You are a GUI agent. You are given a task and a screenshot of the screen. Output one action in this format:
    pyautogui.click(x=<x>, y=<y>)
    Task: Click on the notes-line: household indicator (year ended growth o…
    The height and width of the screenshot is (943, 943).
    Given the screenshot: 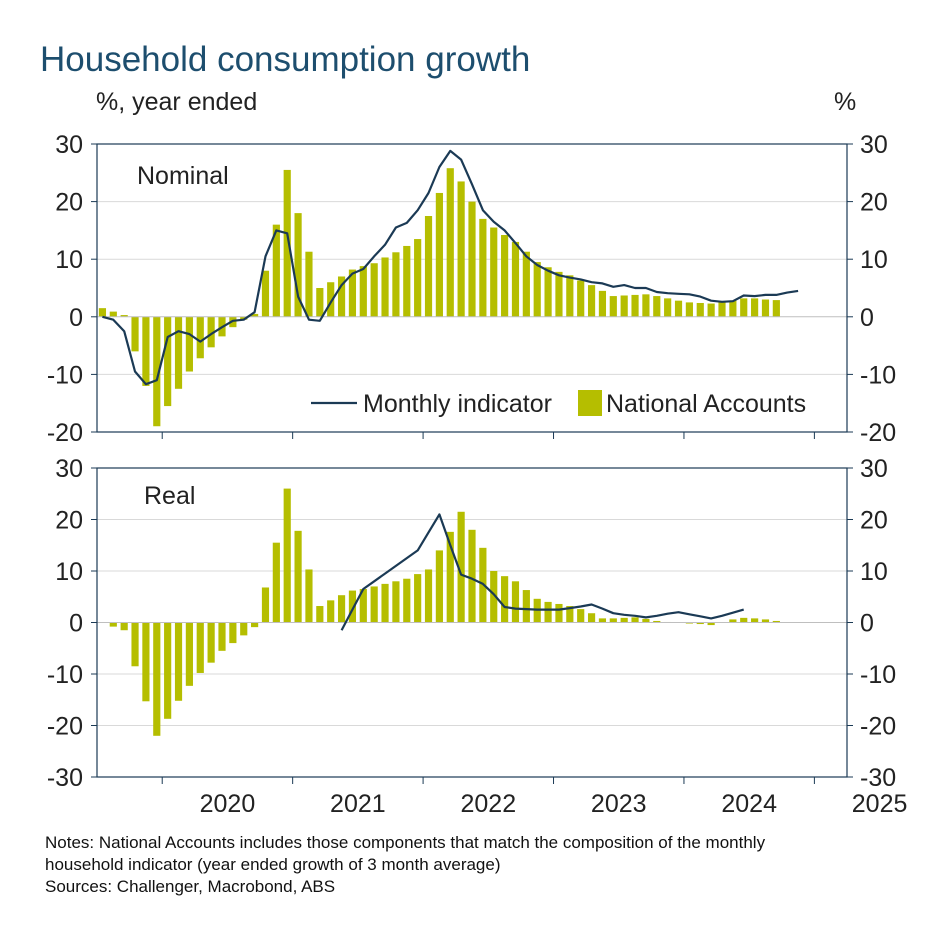 What is the action you would take?
    pyautogui.click(x=273, y=864)
    